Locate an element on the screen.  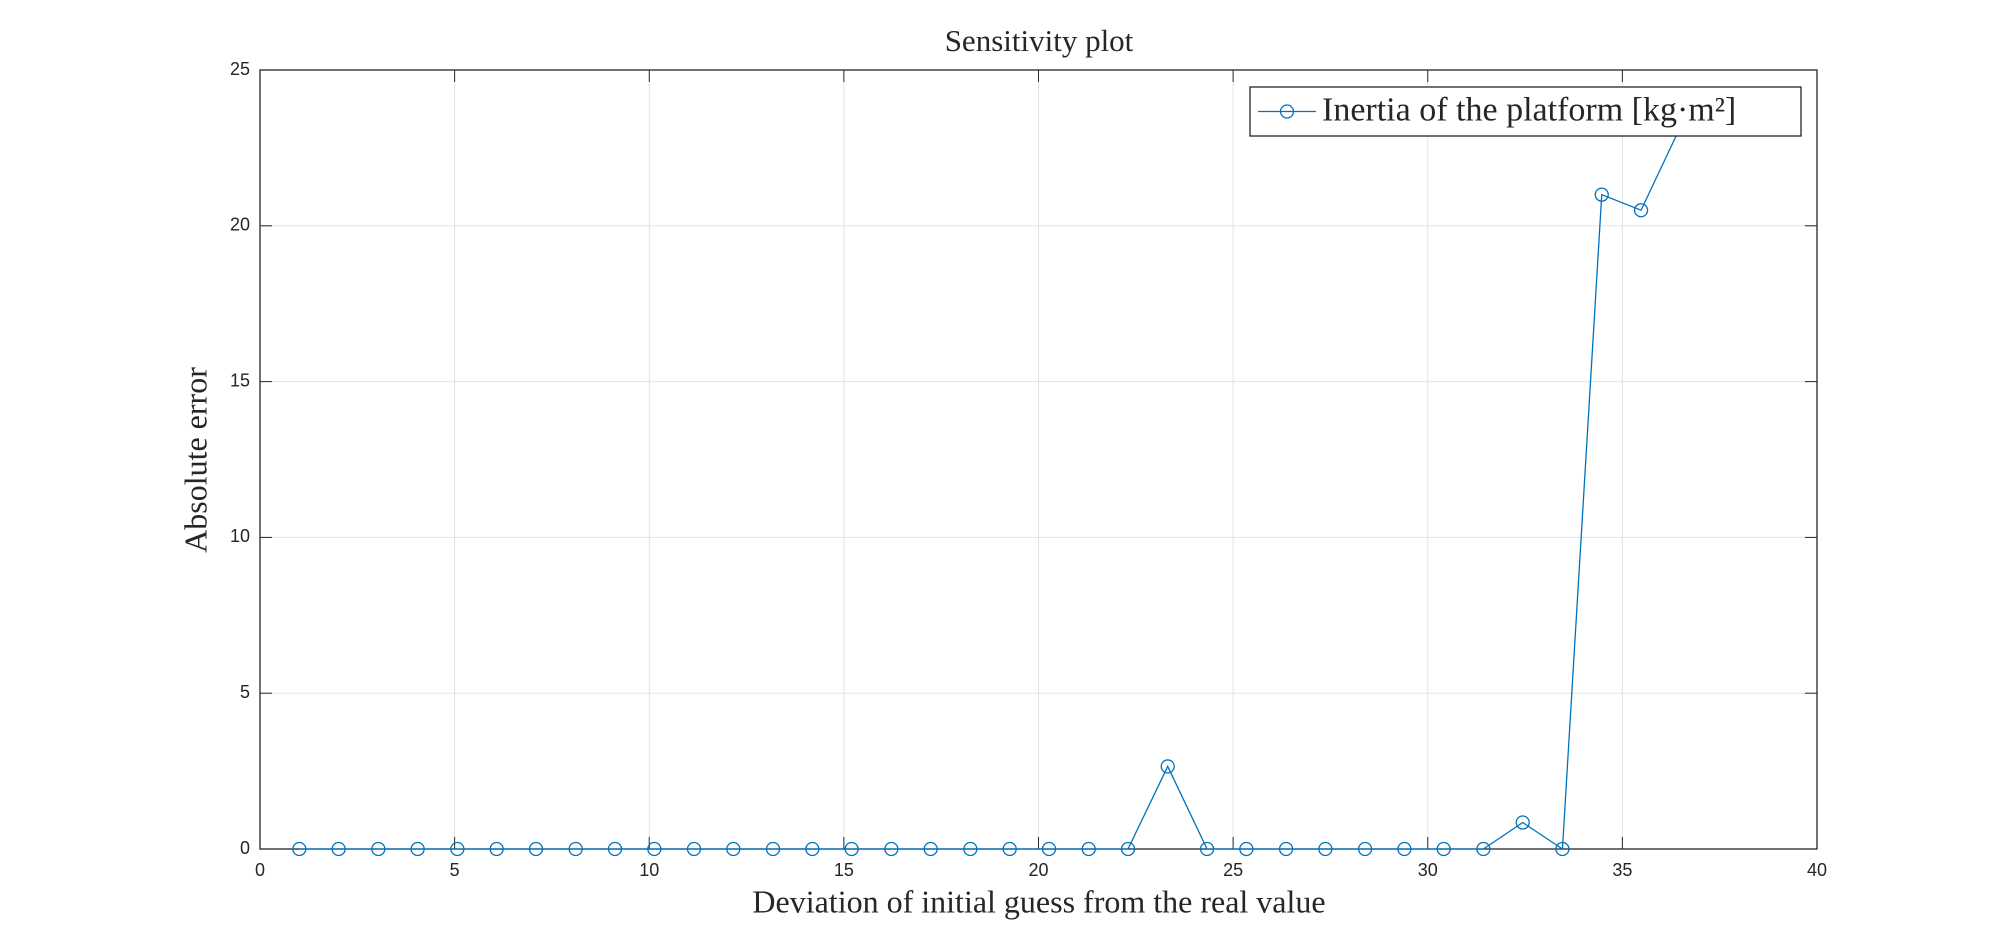
x-tick-label: 15 is located at coordinates (844, 870).